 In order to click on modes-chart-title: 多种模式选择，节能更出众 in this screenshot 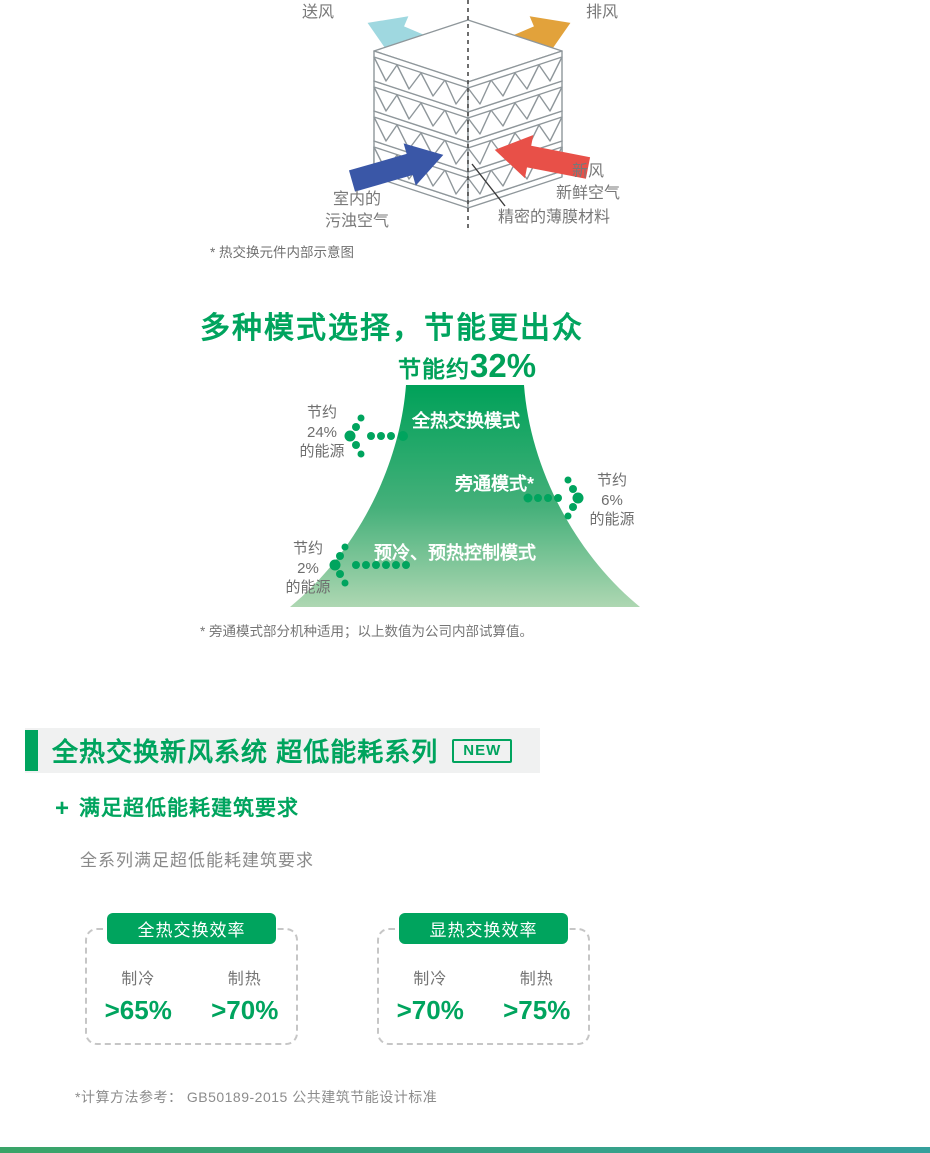, I will do `click(392, 328)`.